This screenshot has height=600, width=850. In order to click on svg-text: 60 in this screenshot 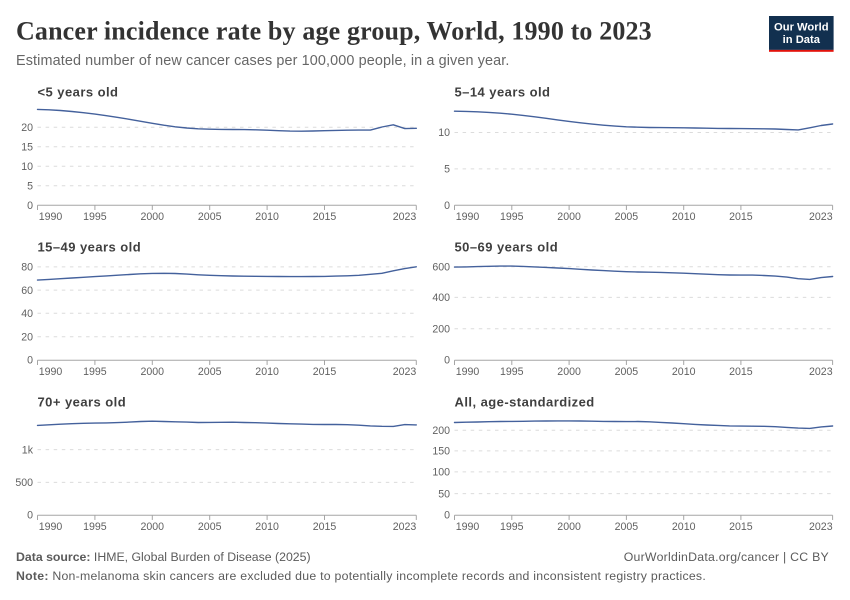, I will do `click(27, 291)`.